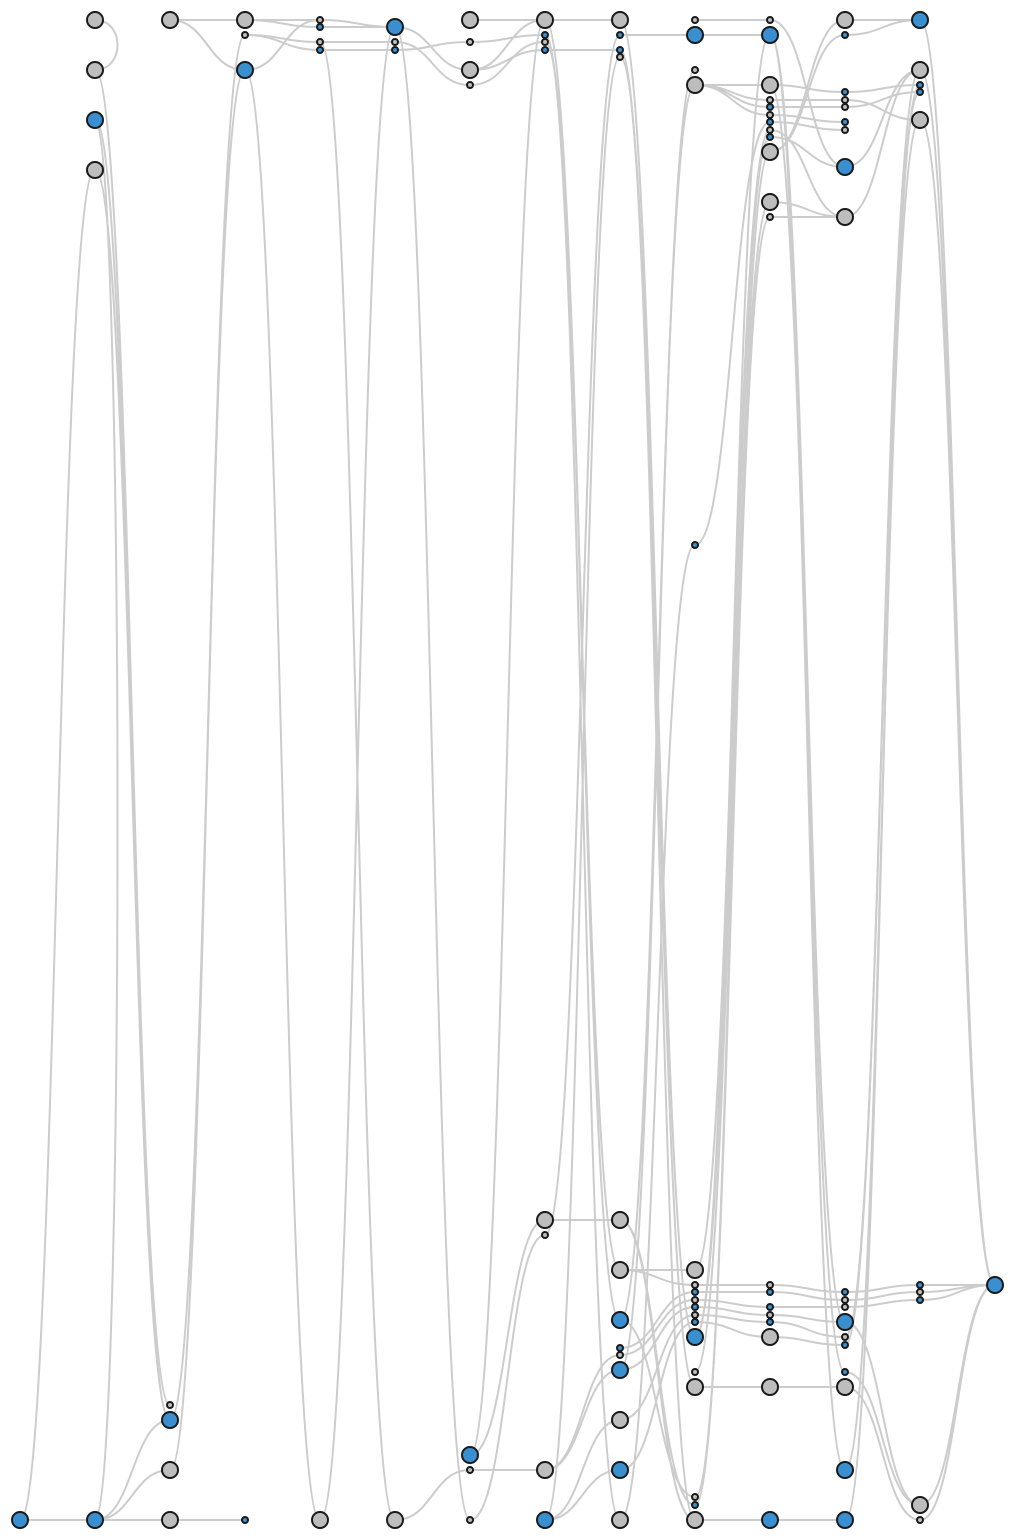 The width and height of the screenshot is (1015, 1540). What do you see at coordinates (845, 1292) in the screenshot?
I see `node-n99` at bounding box center [845, 1292].